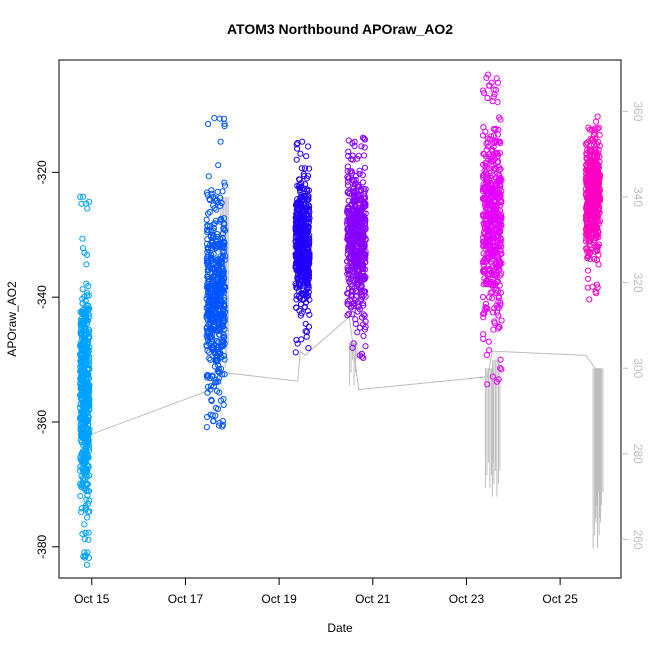 This screenshot has height=650, width=650. What do you see at coordinates (42, 172) in the screenshot?
I see `y-tick-label: -320` at bounding box center [42, 172].